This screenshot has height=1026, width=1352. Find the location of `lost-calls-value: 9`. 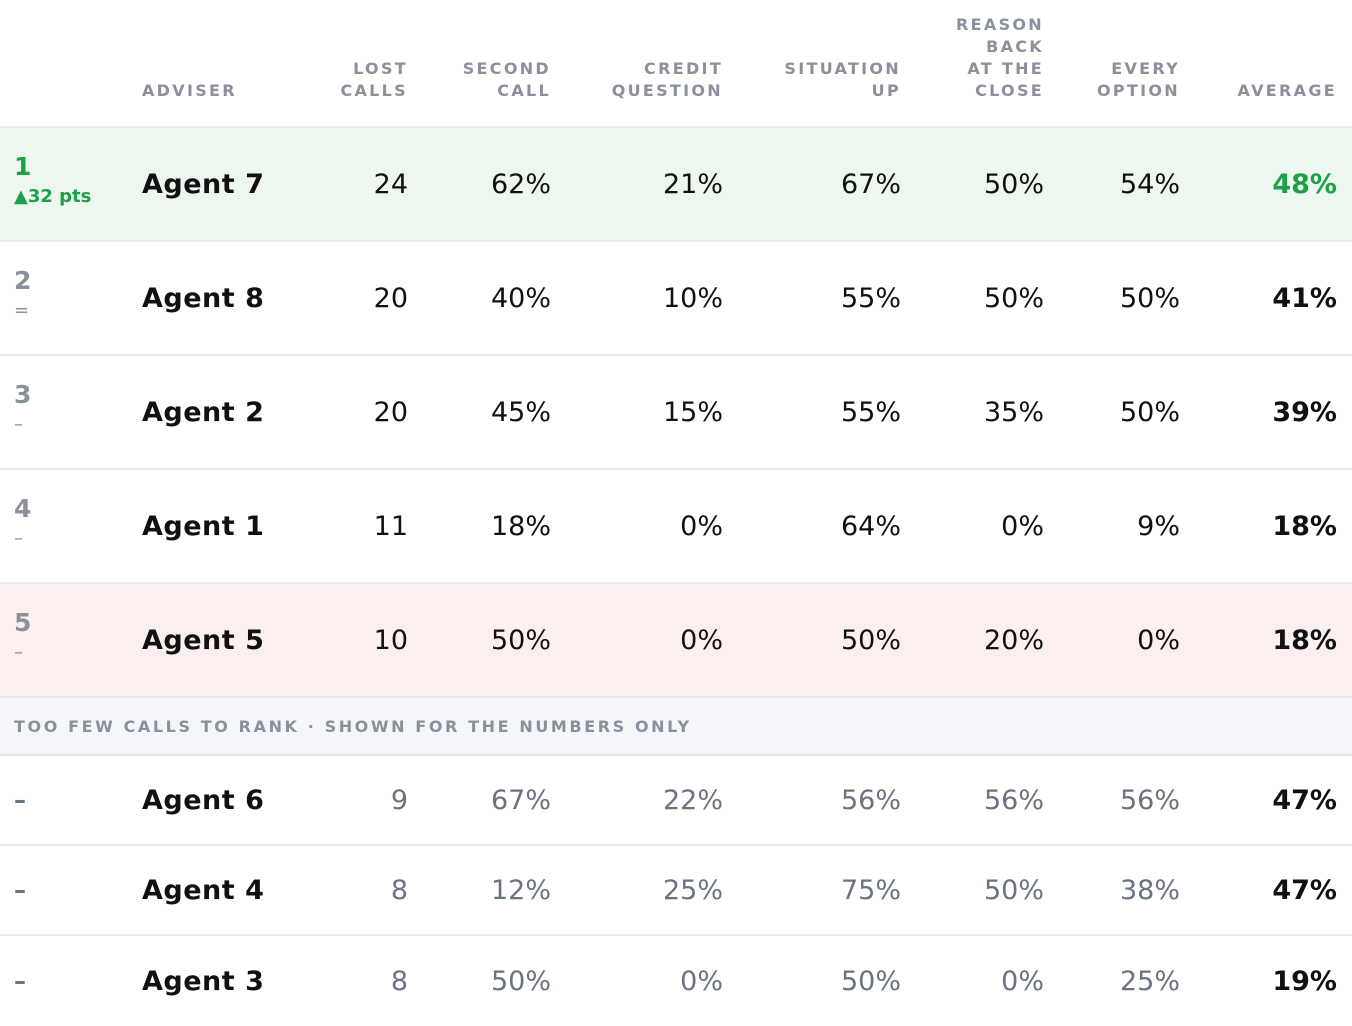

lost-calls-value: 9 is located at coordinates (399, 800).